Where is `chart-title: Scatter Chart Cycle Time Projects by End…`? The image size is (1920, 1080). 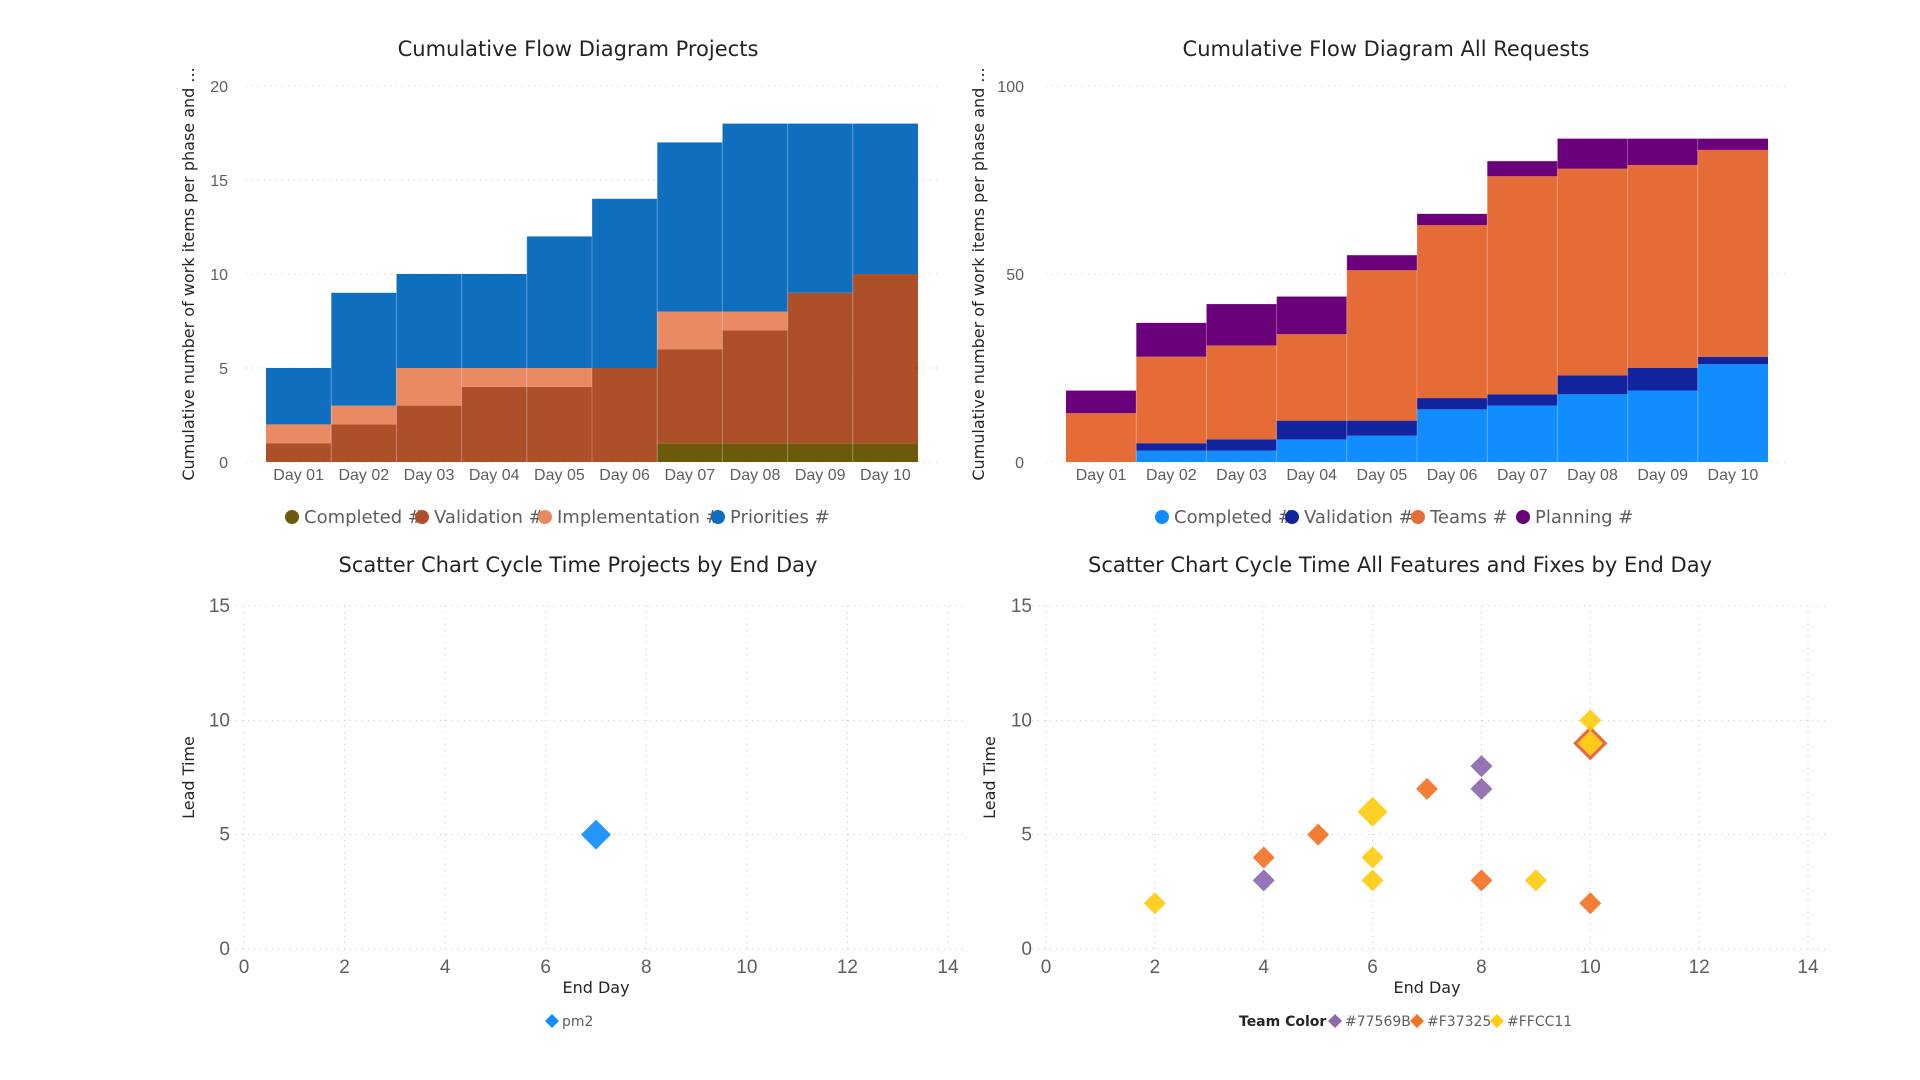 chart-title: Scatter Chart Cycle Time Projects by End… is located at coordinates (578, 565).